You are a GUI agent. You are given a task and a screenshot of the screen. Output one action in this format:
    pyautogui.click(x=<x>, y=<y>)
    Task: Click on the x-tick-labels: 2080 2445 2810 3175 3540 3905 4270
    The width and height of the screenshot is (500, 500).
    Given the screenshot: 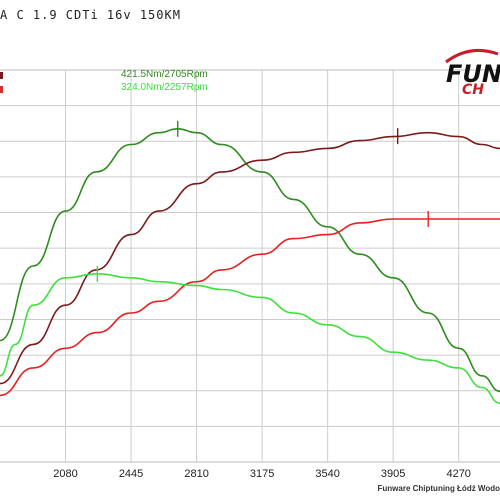 What is the action you would take?
    pyautogui.click(x=262, y=474)
    